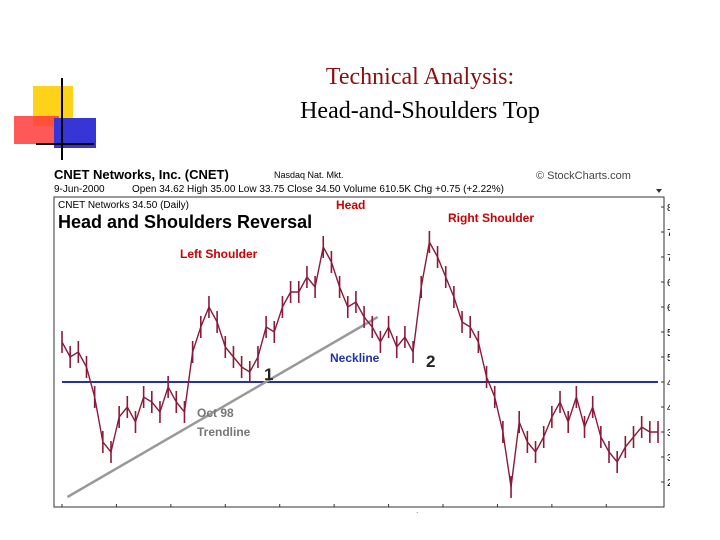 This screenshot has height=540, width=720. I want to click on chart-title: Head and Shoulders Reversal, so click(185, 222).